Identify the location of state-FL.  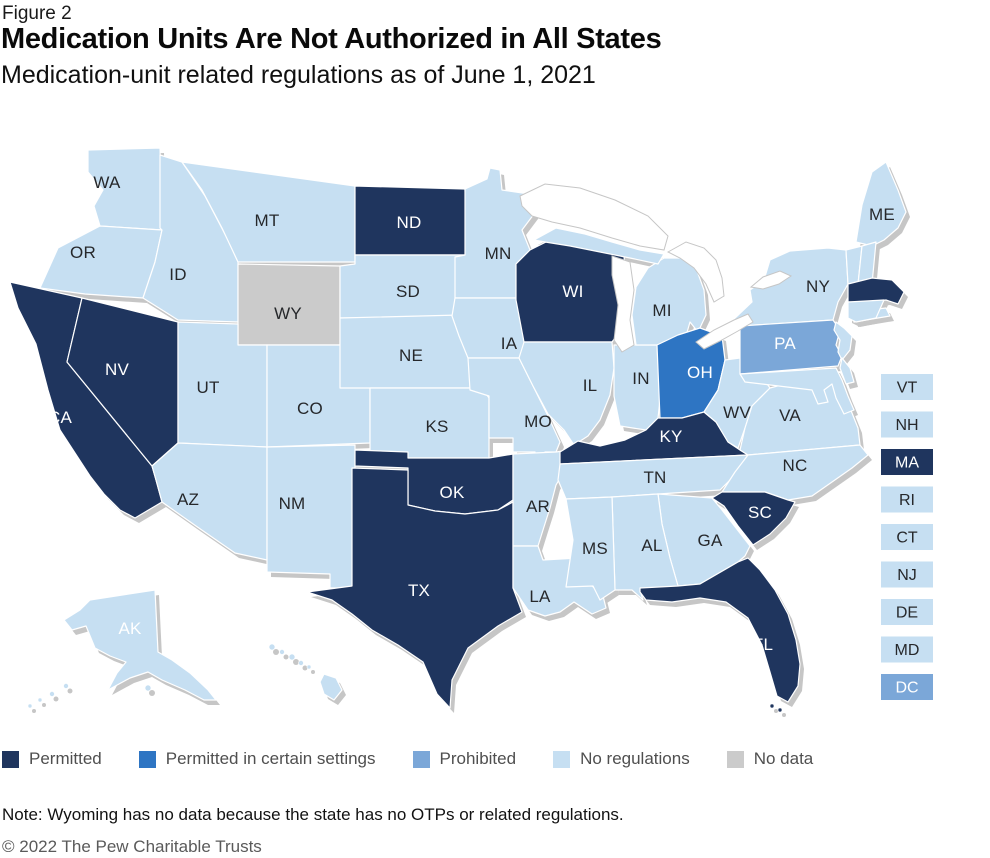
(720, 630).